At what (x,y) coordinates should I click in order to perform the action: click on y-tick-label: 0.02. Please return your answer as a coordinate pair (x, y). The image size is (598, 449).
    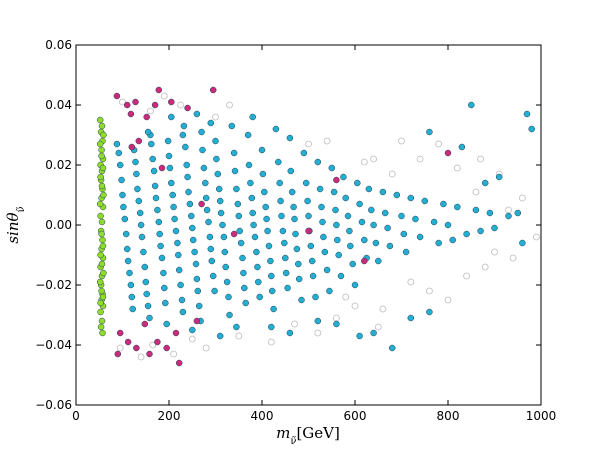
    Looking at the image, I should click on (58, 165).